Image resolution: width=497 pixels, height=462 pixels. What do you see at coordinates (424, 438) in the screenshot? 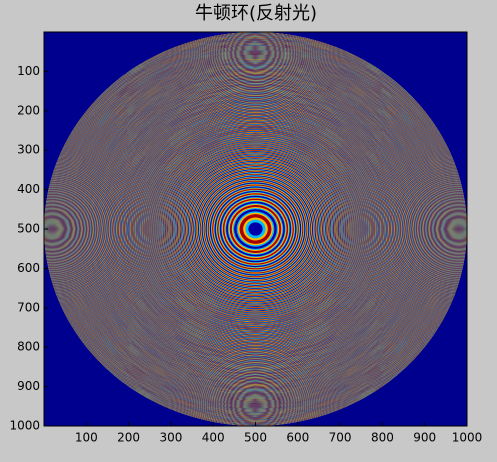
I see `x-tick-label: 900` at bounding box center [424, 438].